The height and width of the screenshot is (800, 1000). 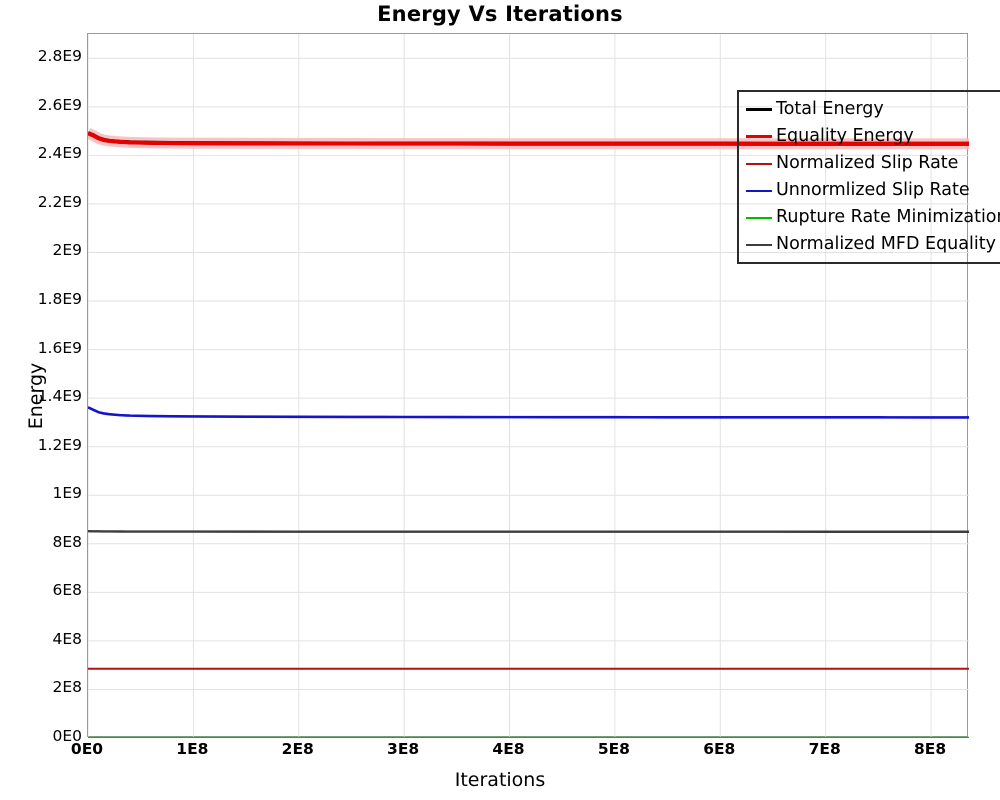 I want to click on legend-item: Equality Energy, so click(x=872, y=136).